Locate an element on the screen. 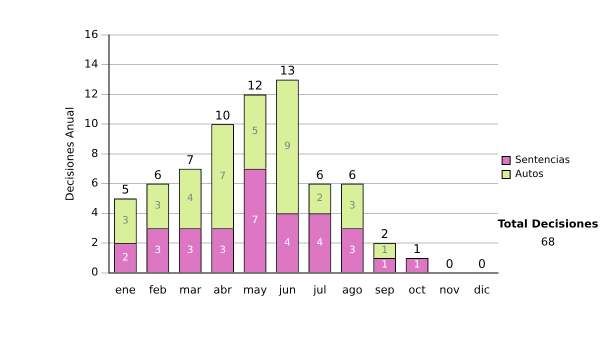 The image size is (600, 340). total-label: 7 is located at coordinates (190, 159).